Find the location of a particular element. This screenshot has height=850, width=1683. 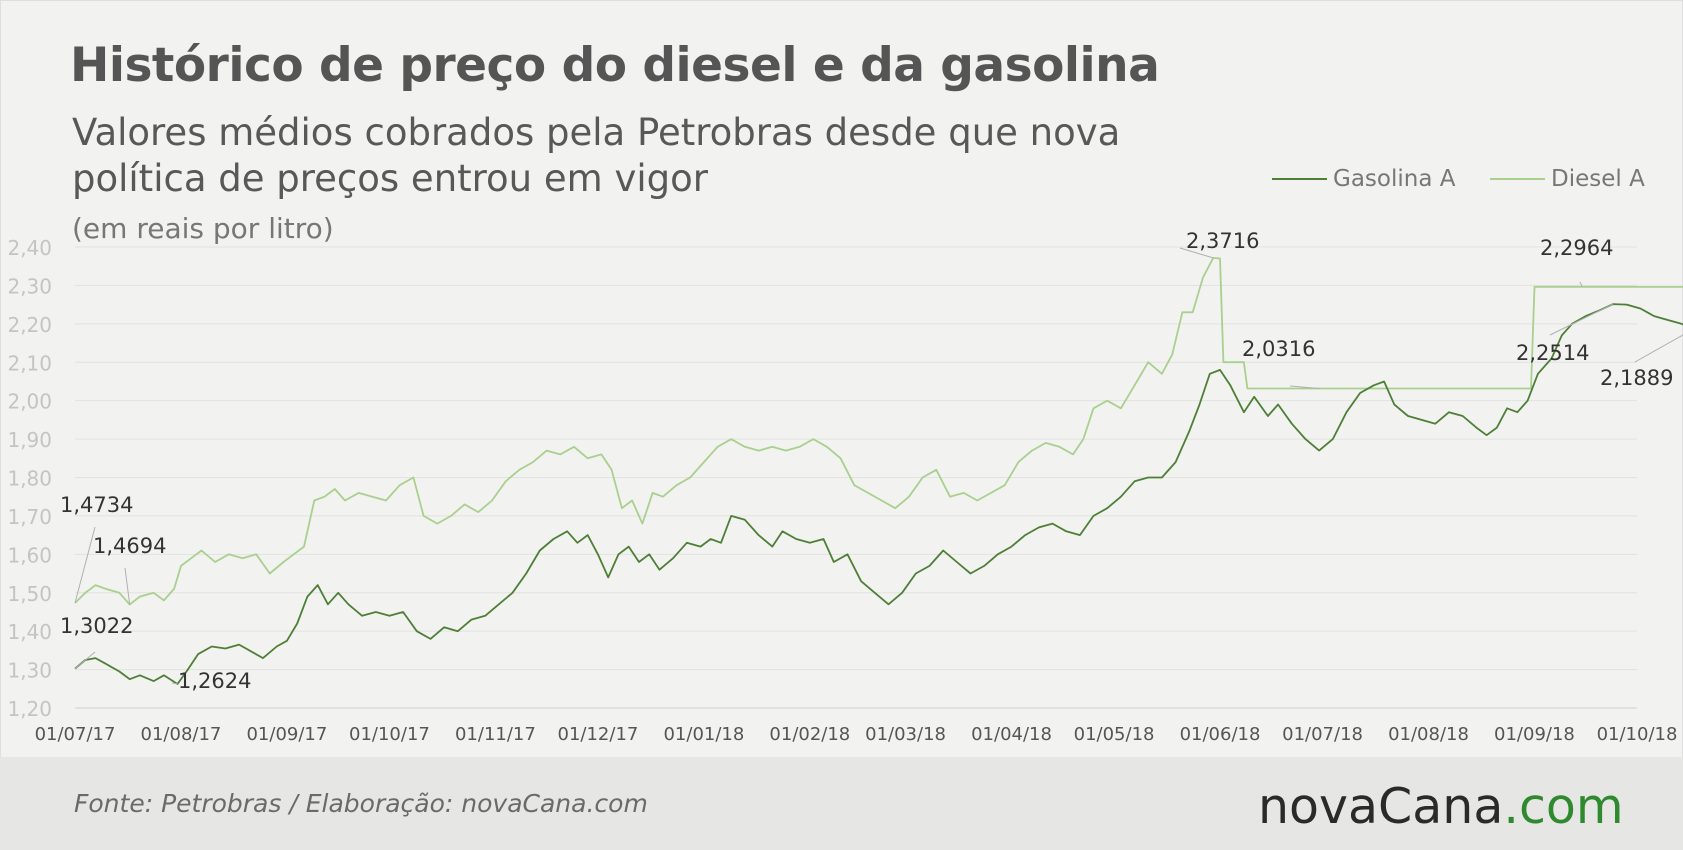

x-tick-label: 01/09/18 is located at coordinates (1534, 734).